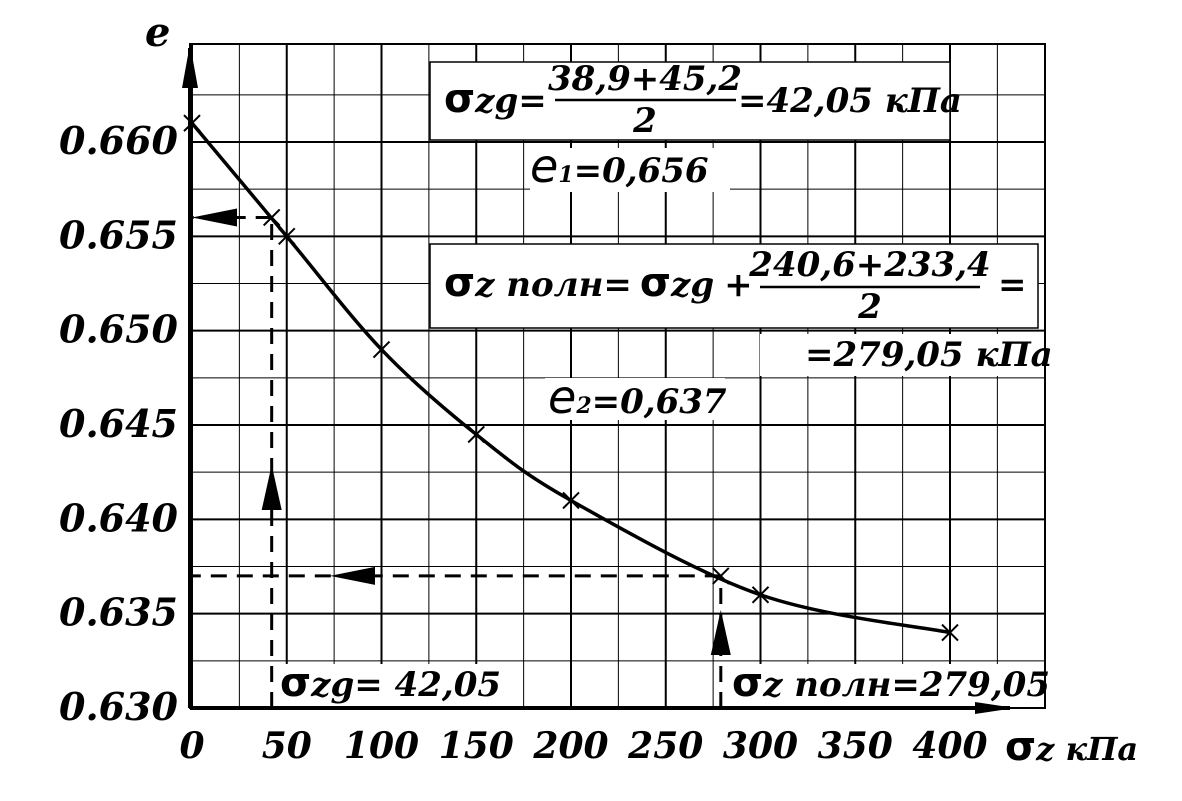 This screenshot has height=801, width=1182. Describe the element at coordinates (692, 285) in the screenshot. I see `anno3-sub2: zg` at that location.